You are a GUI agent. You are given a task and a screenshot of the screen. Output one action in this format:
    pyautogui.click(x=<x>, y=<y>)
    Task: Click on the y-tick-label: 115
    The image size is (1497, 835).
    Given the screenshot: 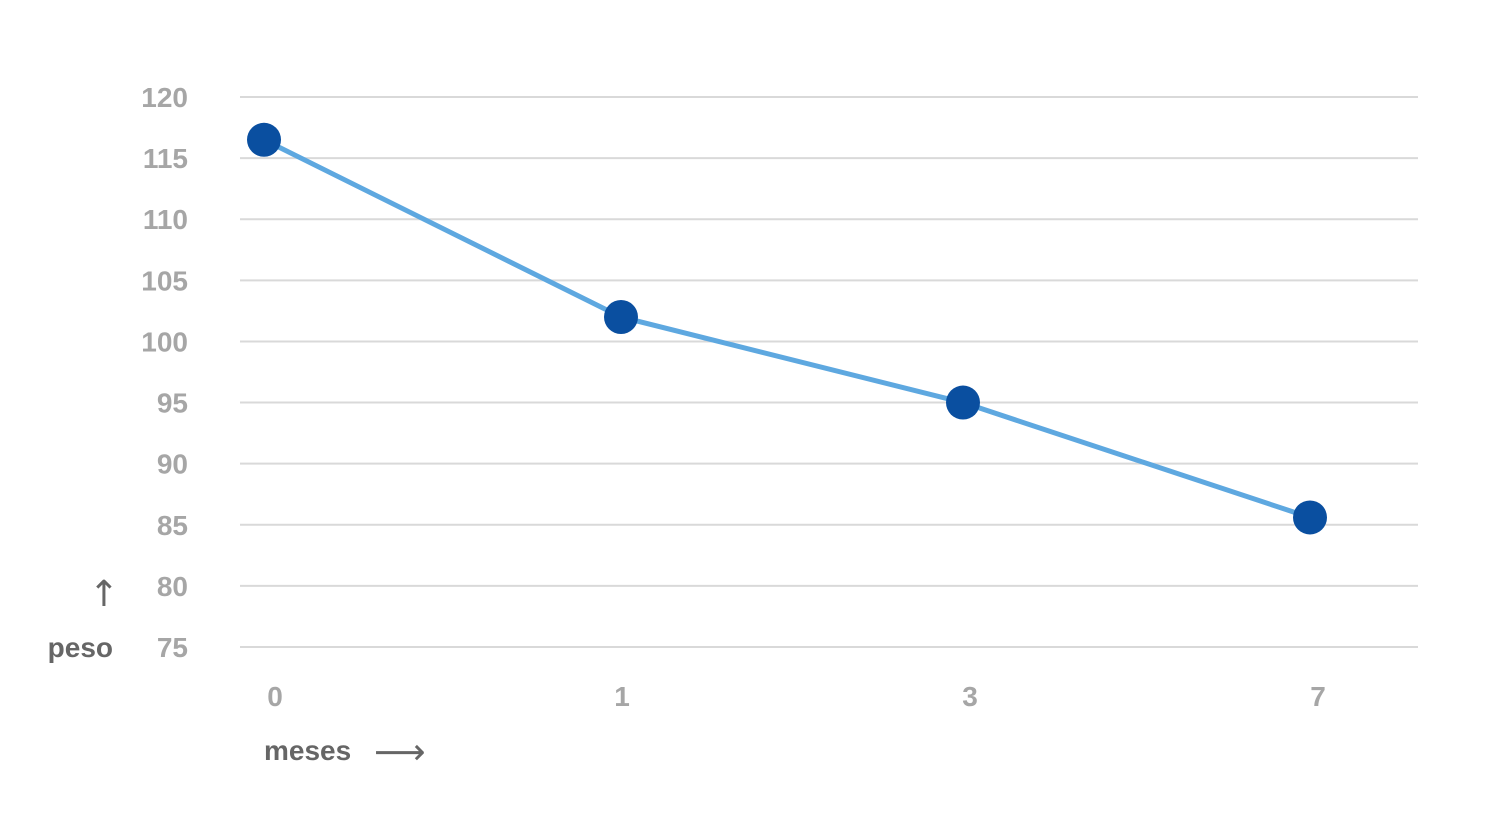 What is the action you would take?
    pyautogui.click(x=165, y=158)
    